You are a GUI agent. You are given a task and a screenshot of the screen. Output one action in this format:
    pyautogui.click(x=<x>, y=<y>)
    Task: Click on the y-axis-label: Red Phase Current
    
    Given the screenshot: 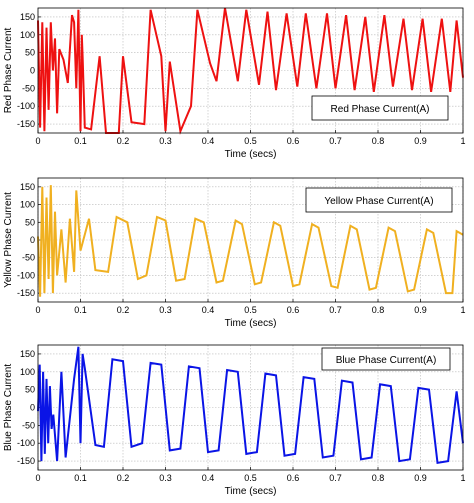 What is the action you would take?
    pyautogui.click(x=8, y=70)
    